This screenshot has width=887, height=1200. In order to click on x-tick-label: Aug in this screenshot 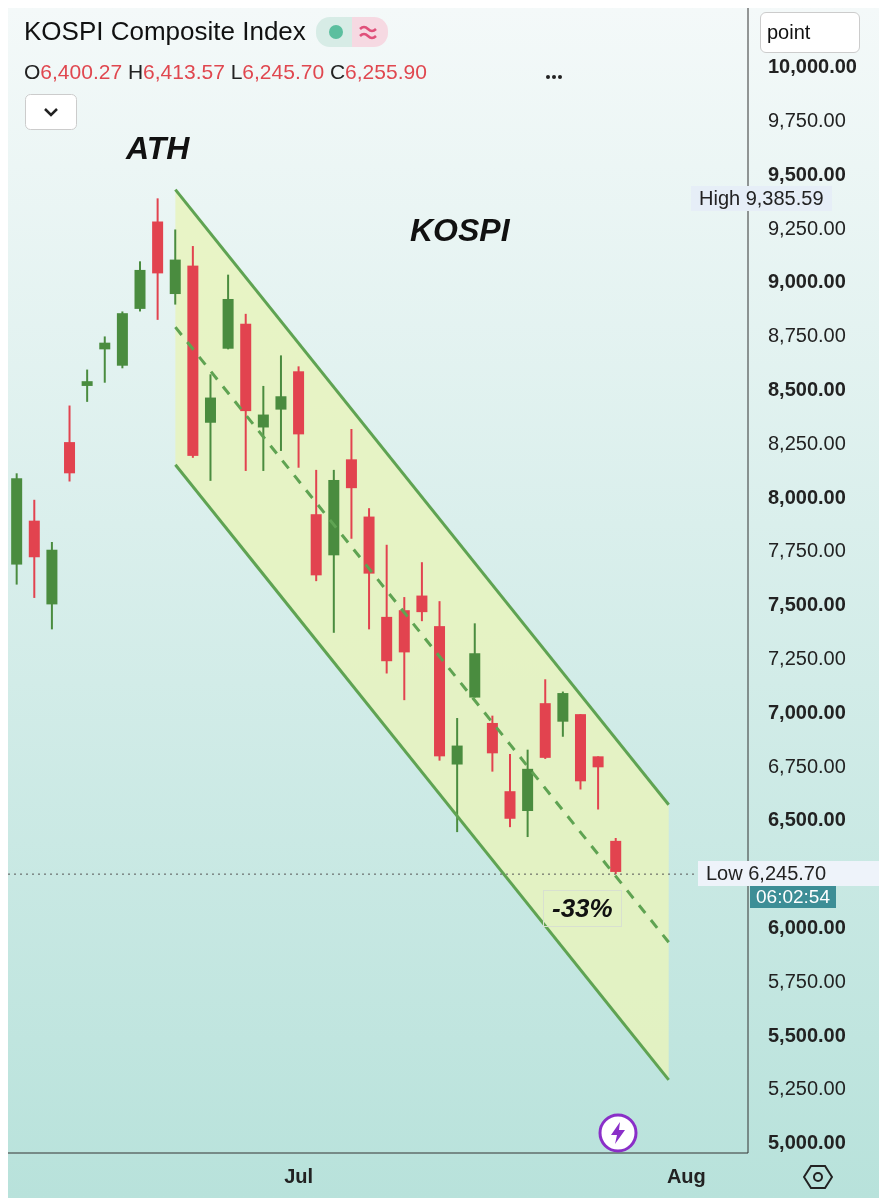, I will do `click(686, 1176)`.